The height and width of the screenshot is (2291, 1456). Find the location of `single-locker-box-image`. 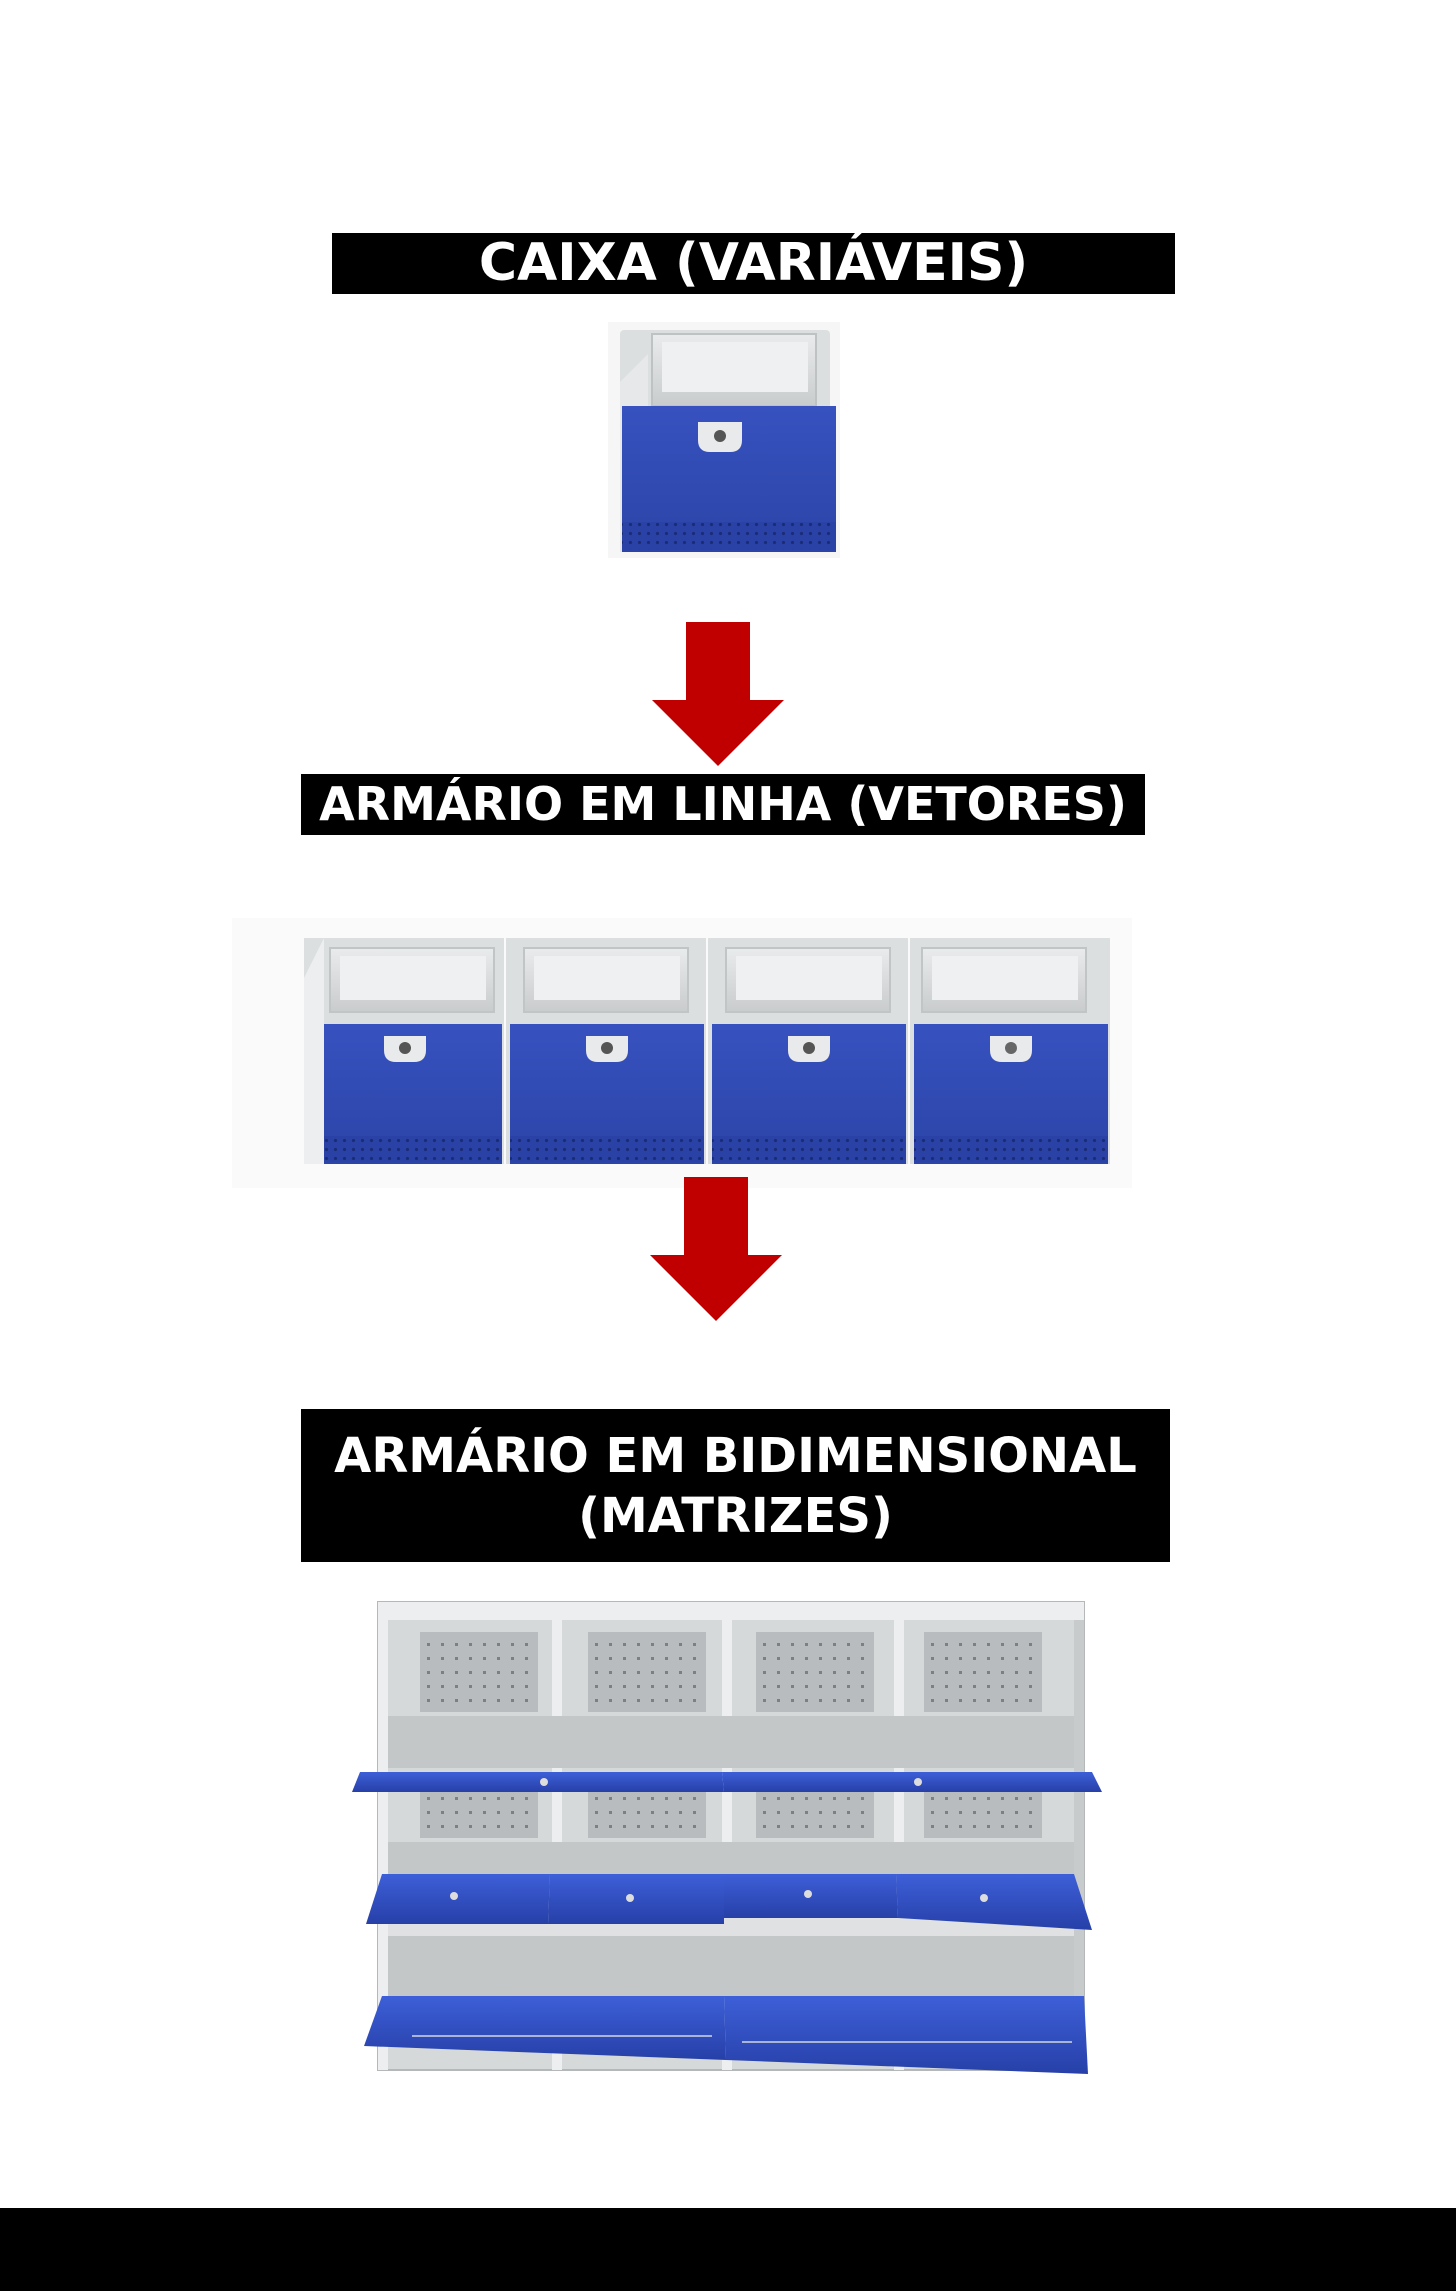

single-locker-box-image is located at coordinates (724, 440).